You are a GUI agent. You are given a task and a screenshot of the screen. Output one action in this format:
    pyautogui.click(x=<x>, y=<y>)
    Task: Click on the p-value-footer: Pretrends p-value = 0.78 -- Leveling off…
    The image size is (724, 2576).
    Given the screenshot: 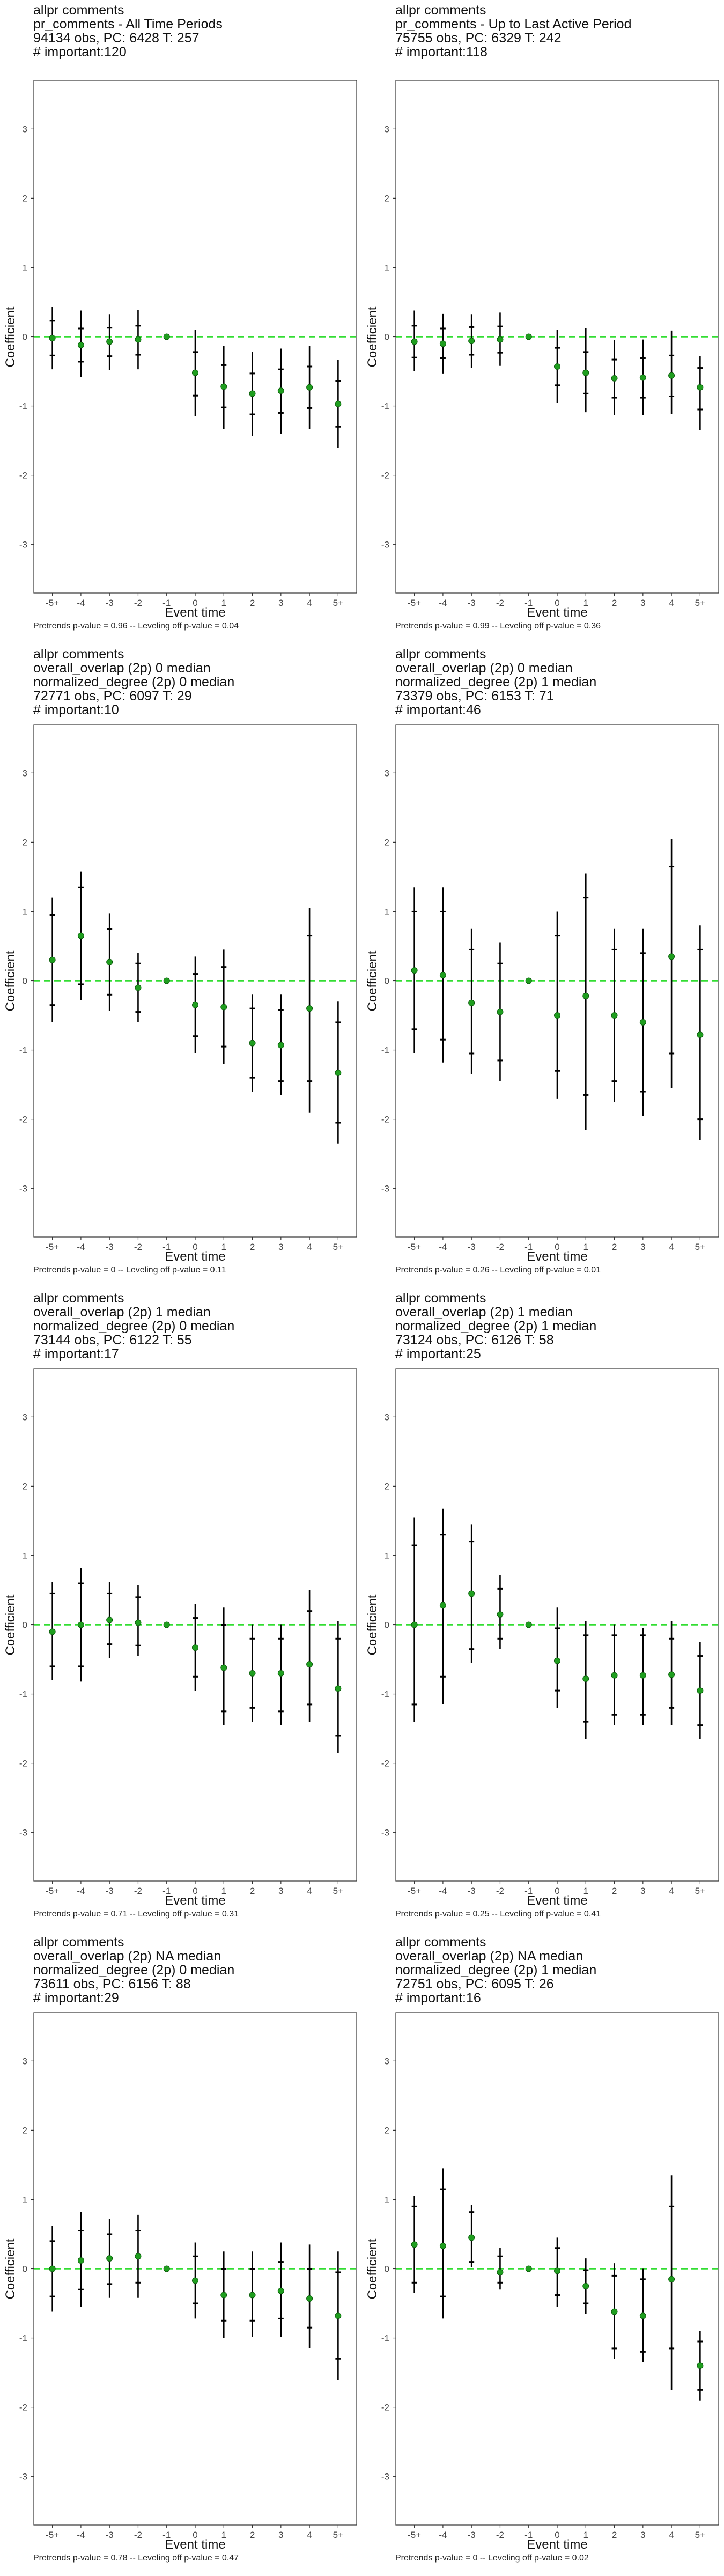 What is the action you would take?
    pyautogui.click(x=136, y=2558)
    